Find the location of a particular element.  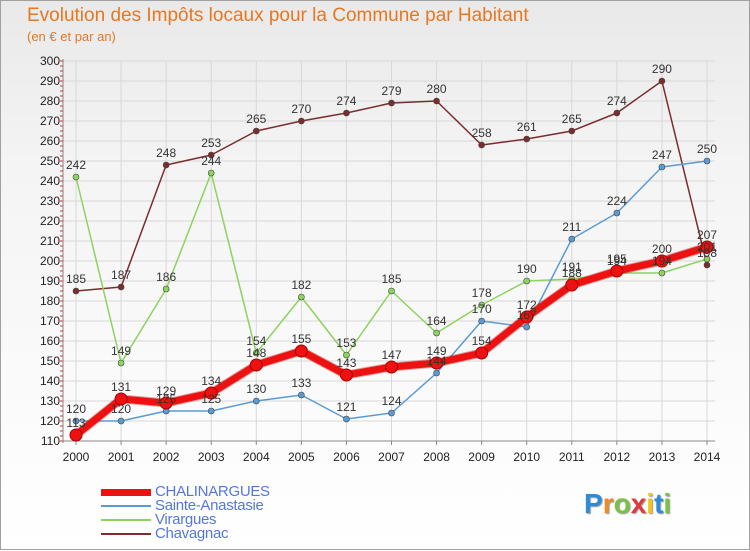

y-tick-label: 150 is located at coordinates (50, 361).